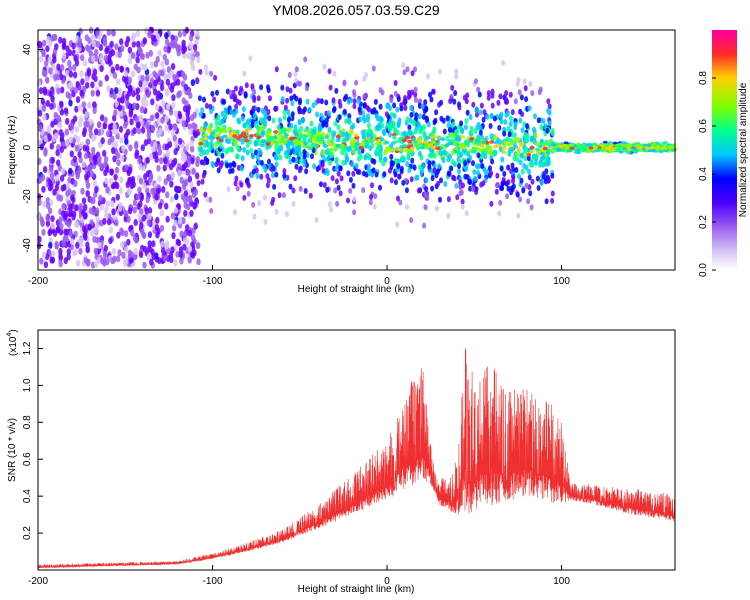 The height and width of the screenshot is (600, 750). What do you see at coordinates (703, 270) in the screenshot?
I see `colorbar-tick-label: 0.0` at bounding box center [703, 270].